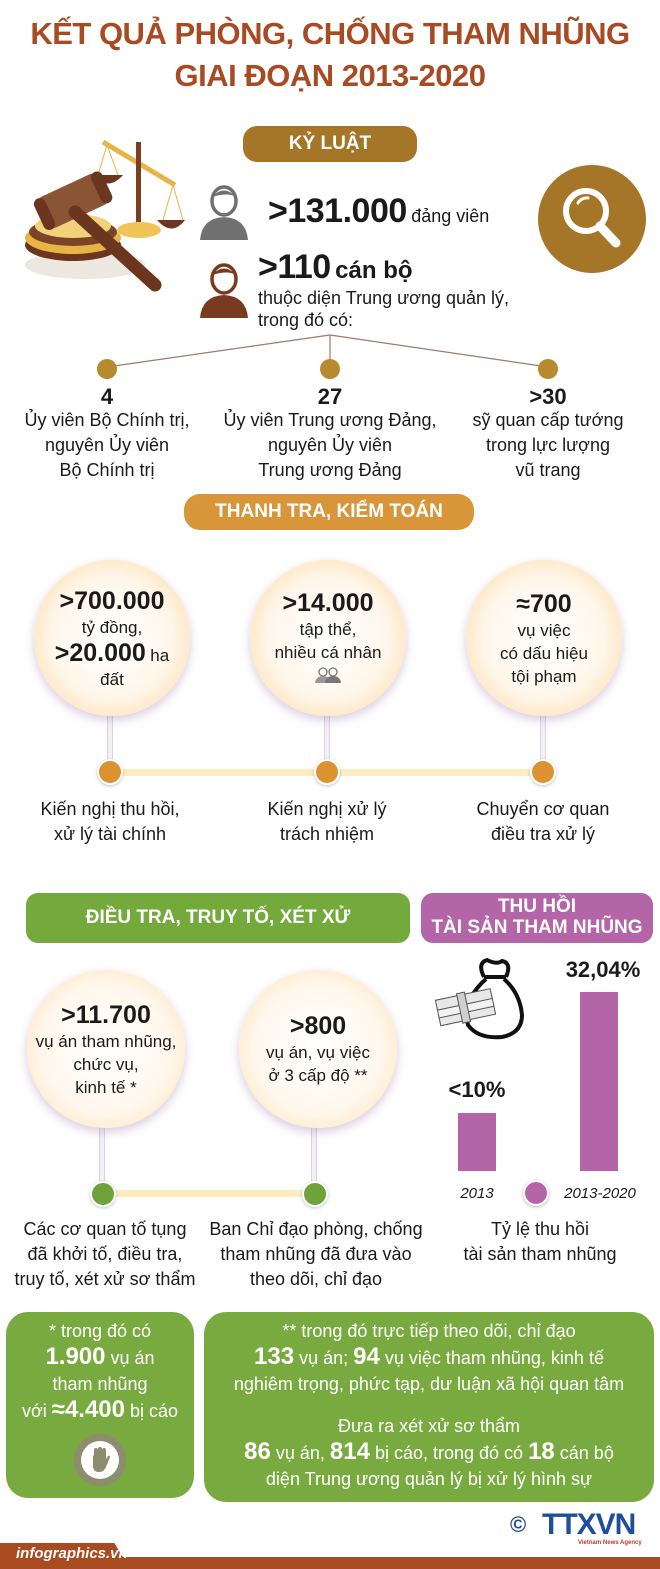 This screenshot has width=660, height=1569. What do you see at coordinates (544, 603) in the screenshot?
I see `circle-value: ≈700` at bounding box center [544, 603].